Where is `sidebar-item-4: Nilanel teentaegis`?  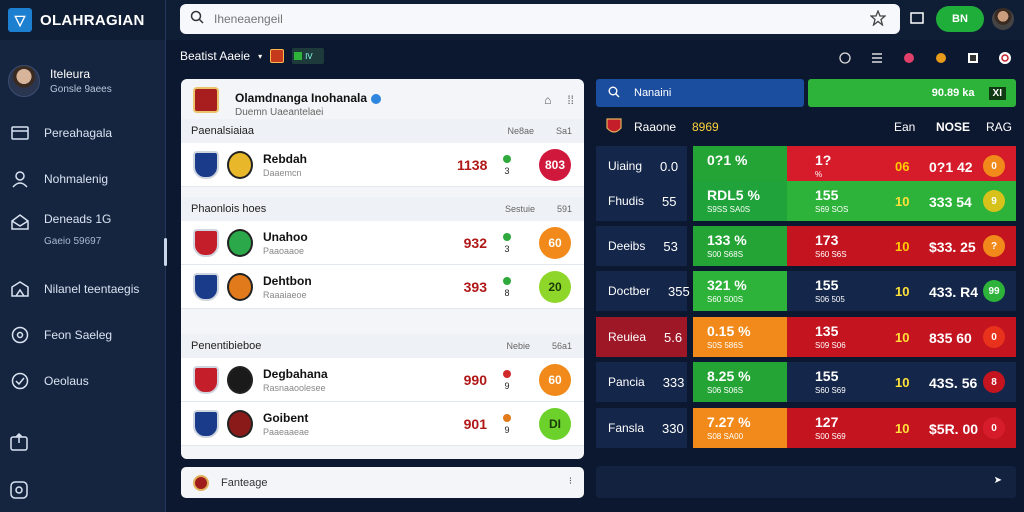
sidebar-item-4: Nilanel teentaegis is located at coordinates (82, 289).